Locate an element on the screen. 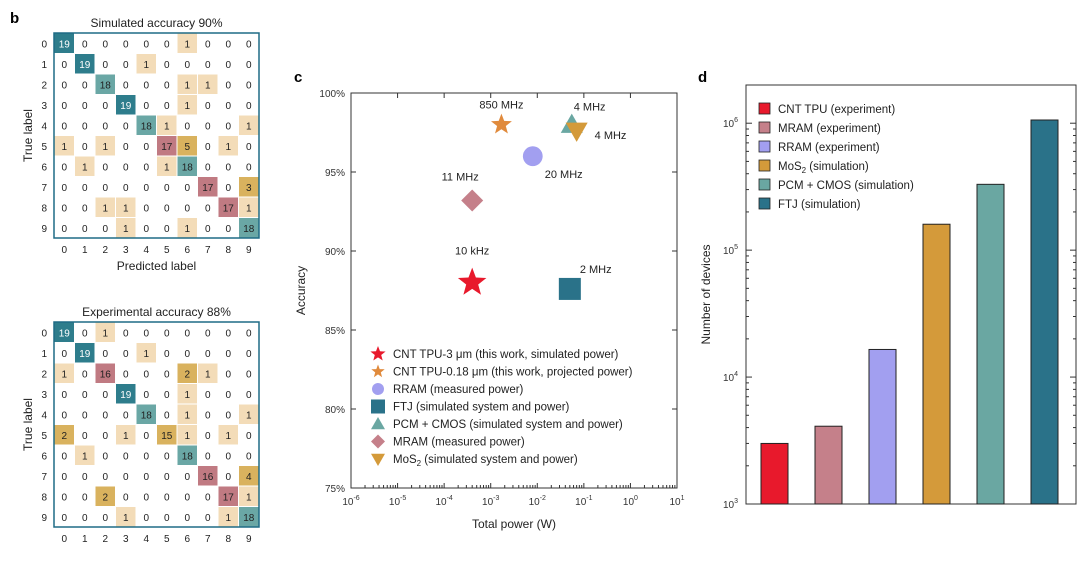  scatter-y-tick-label: 80% is located at coordinates (335, 410).